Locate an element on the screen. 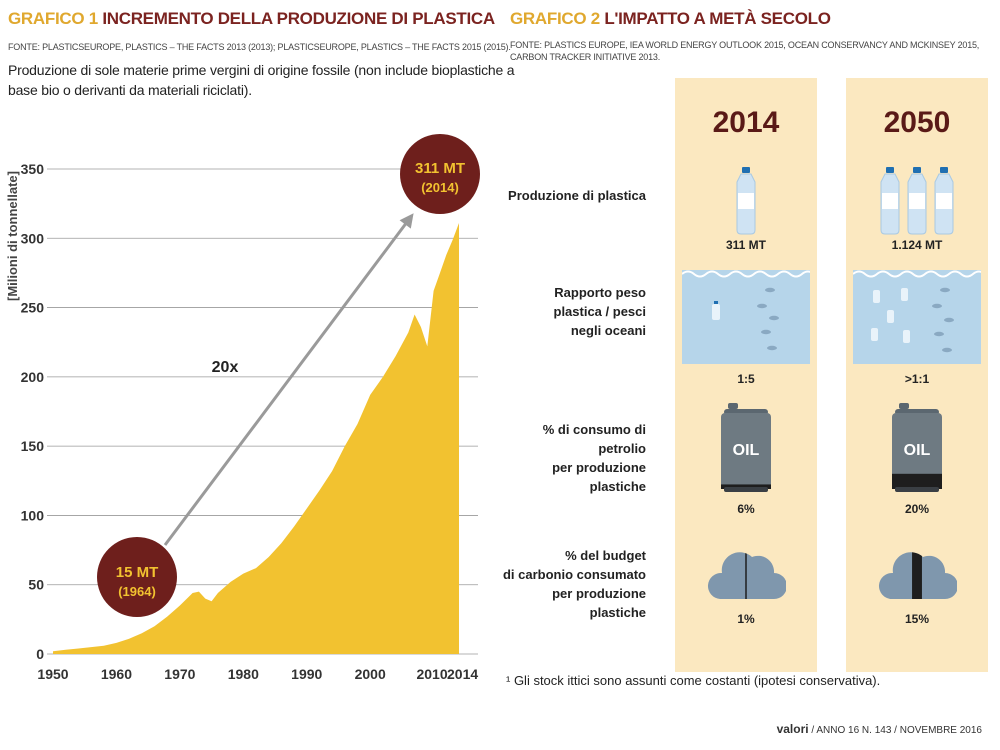 The height and width of the screenshot is (750, 1000). oil-barrel-2014-icon: OIL is located at coordinates (746, 447).